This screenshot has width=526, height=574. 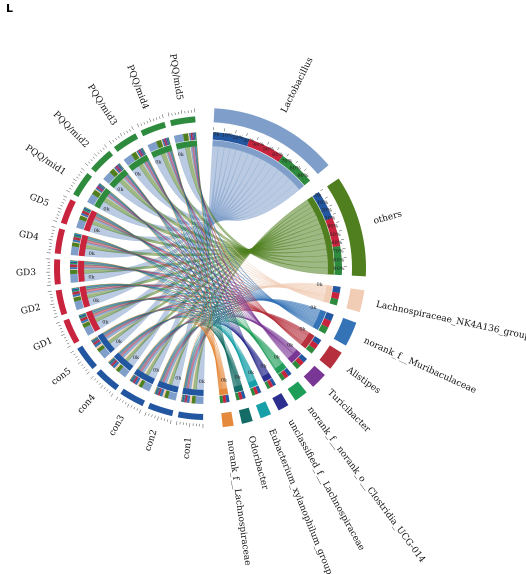 I want to click on percent-tick-label: 40%, so click(x=258, y=145).